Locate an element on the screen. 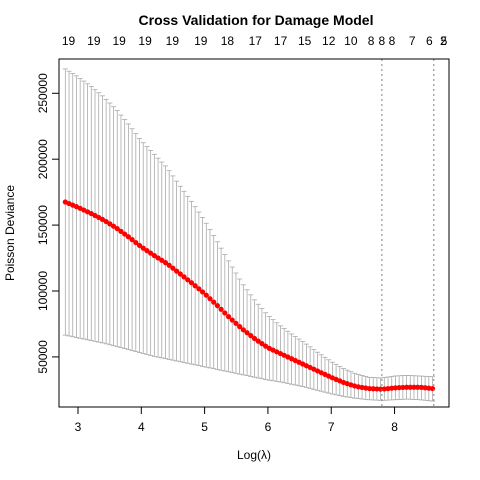 The height and width of the screenshot is (480, 480). y-axis: 50000 100000 150000 200000 250000 is located at coordinates (48, 223).